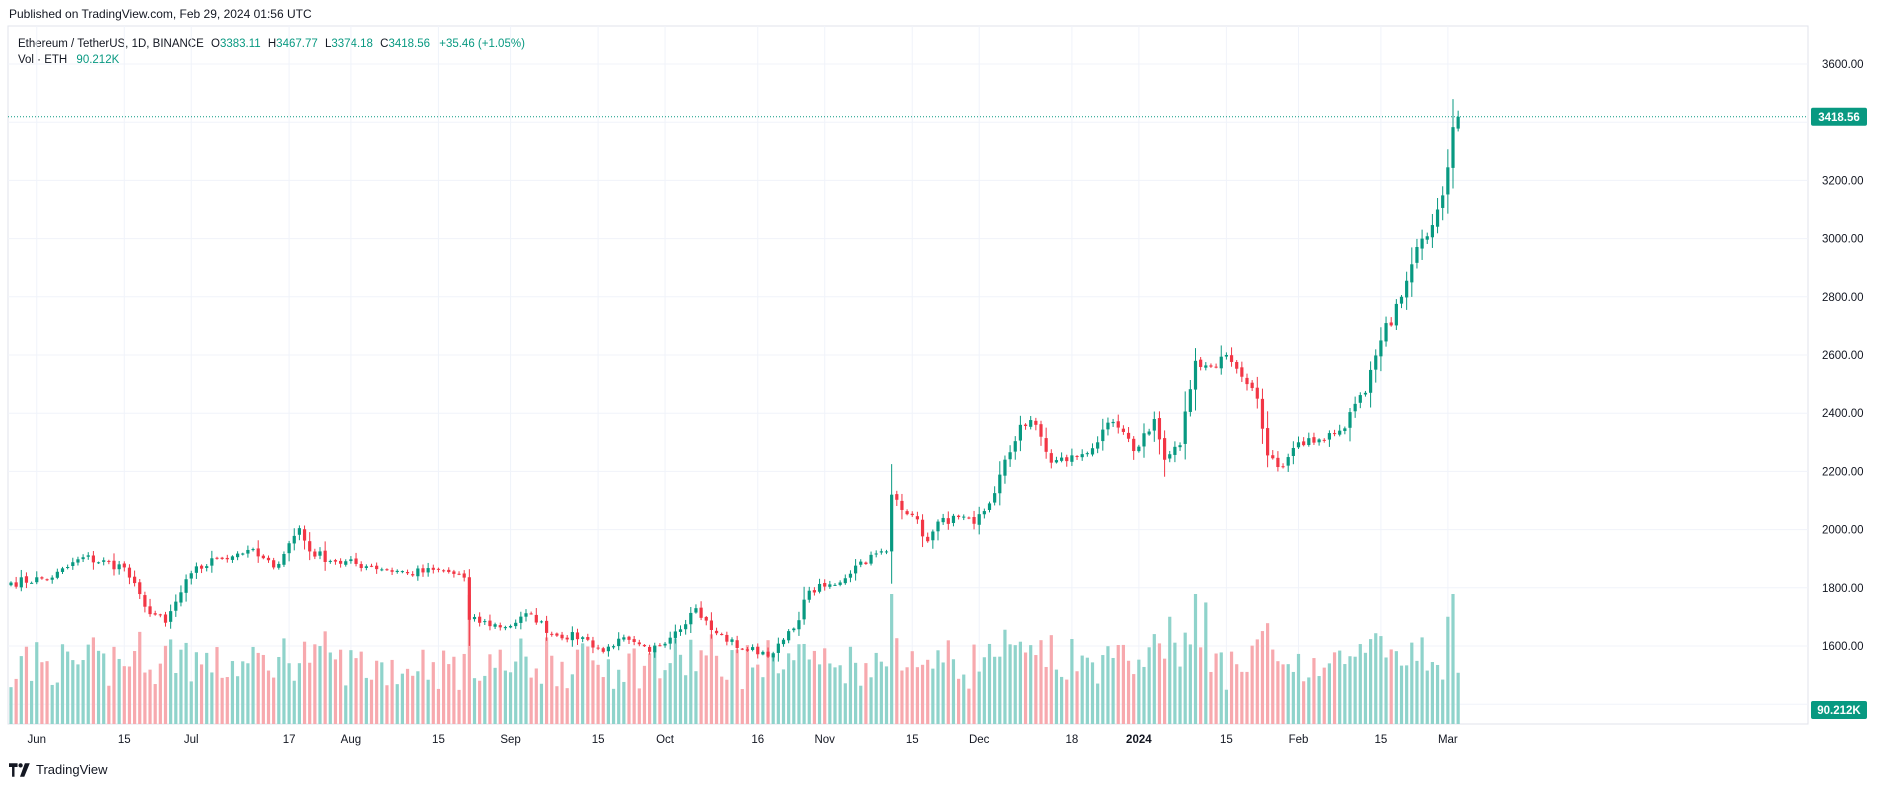 This screenshot has width=1883, height=788. Describe the element at coordinates (272, 44) in the screenshot. I see `high-label: H` at that location.